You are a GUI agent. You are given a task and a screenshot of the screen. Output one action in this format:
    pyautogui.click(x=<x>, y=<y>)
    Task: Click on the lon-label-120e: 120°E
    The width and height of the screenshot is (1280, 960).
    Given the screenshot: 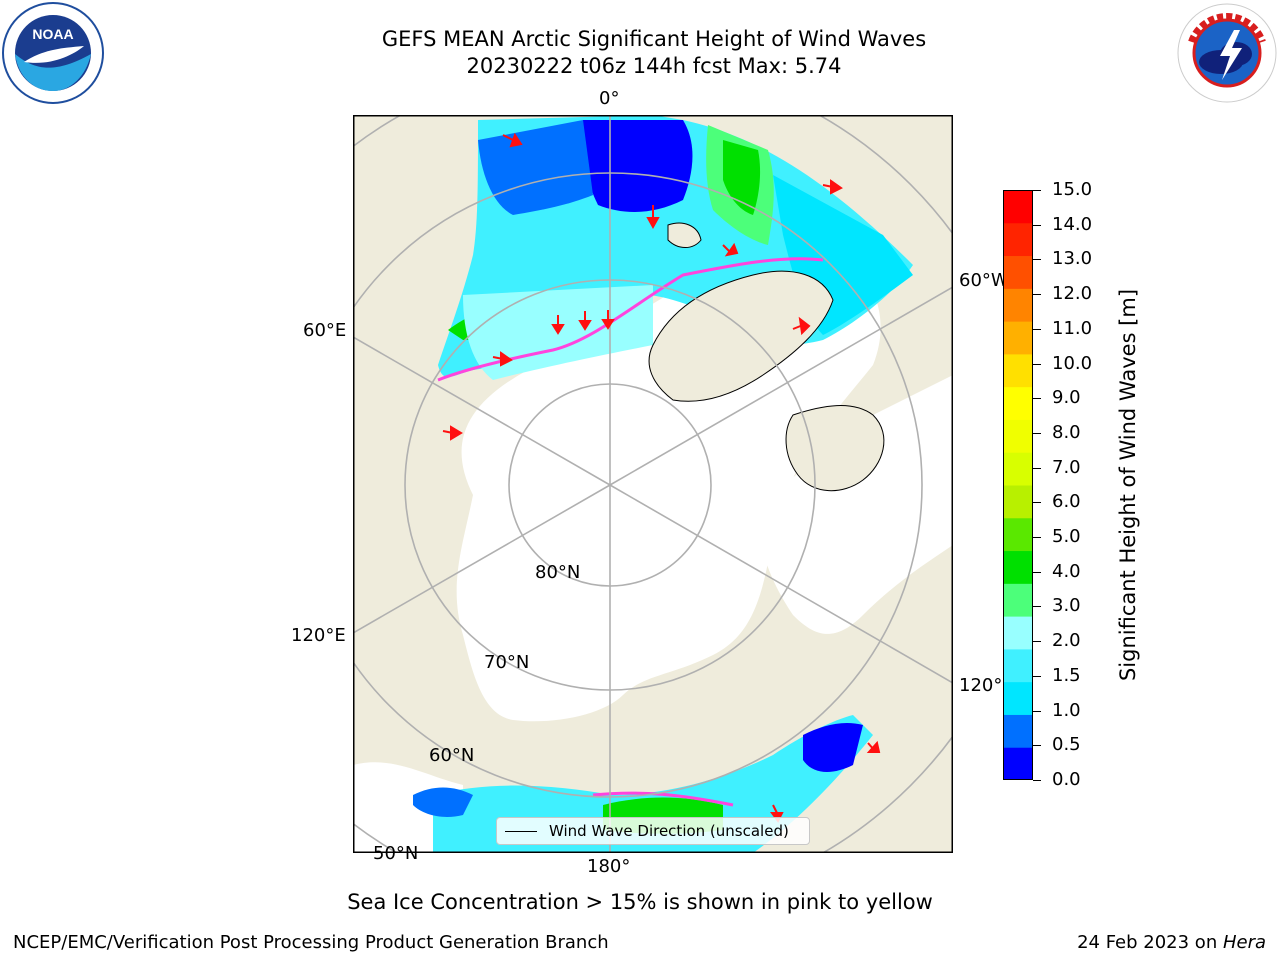 What is the action you would take?
    pyautogui.click(x=318, y=635)
    